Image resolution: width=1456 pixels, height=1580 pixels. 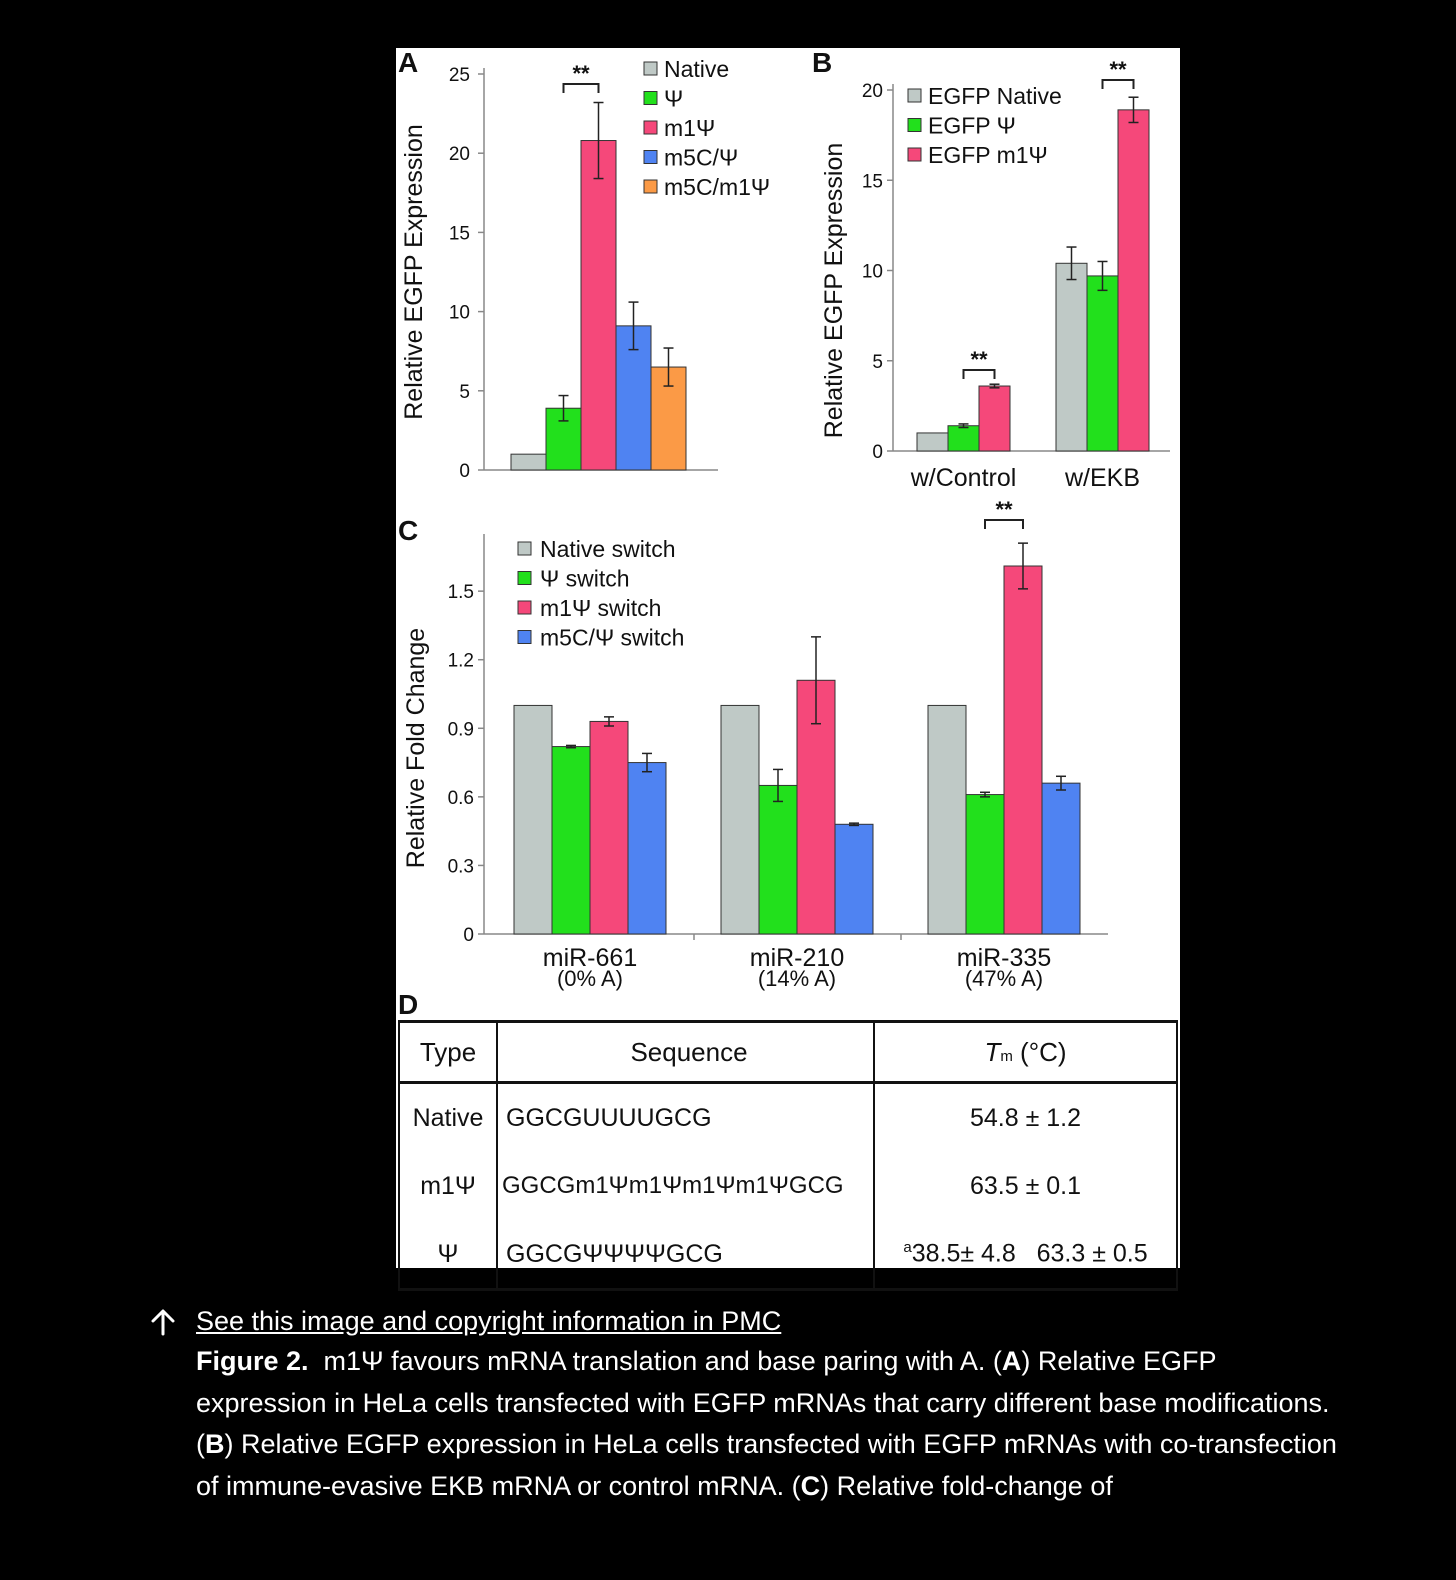 What do you see at coordinates (464, 471) in the screenshot?
I see `a-y-tick-label: 0` at bounding box center [464, 471].